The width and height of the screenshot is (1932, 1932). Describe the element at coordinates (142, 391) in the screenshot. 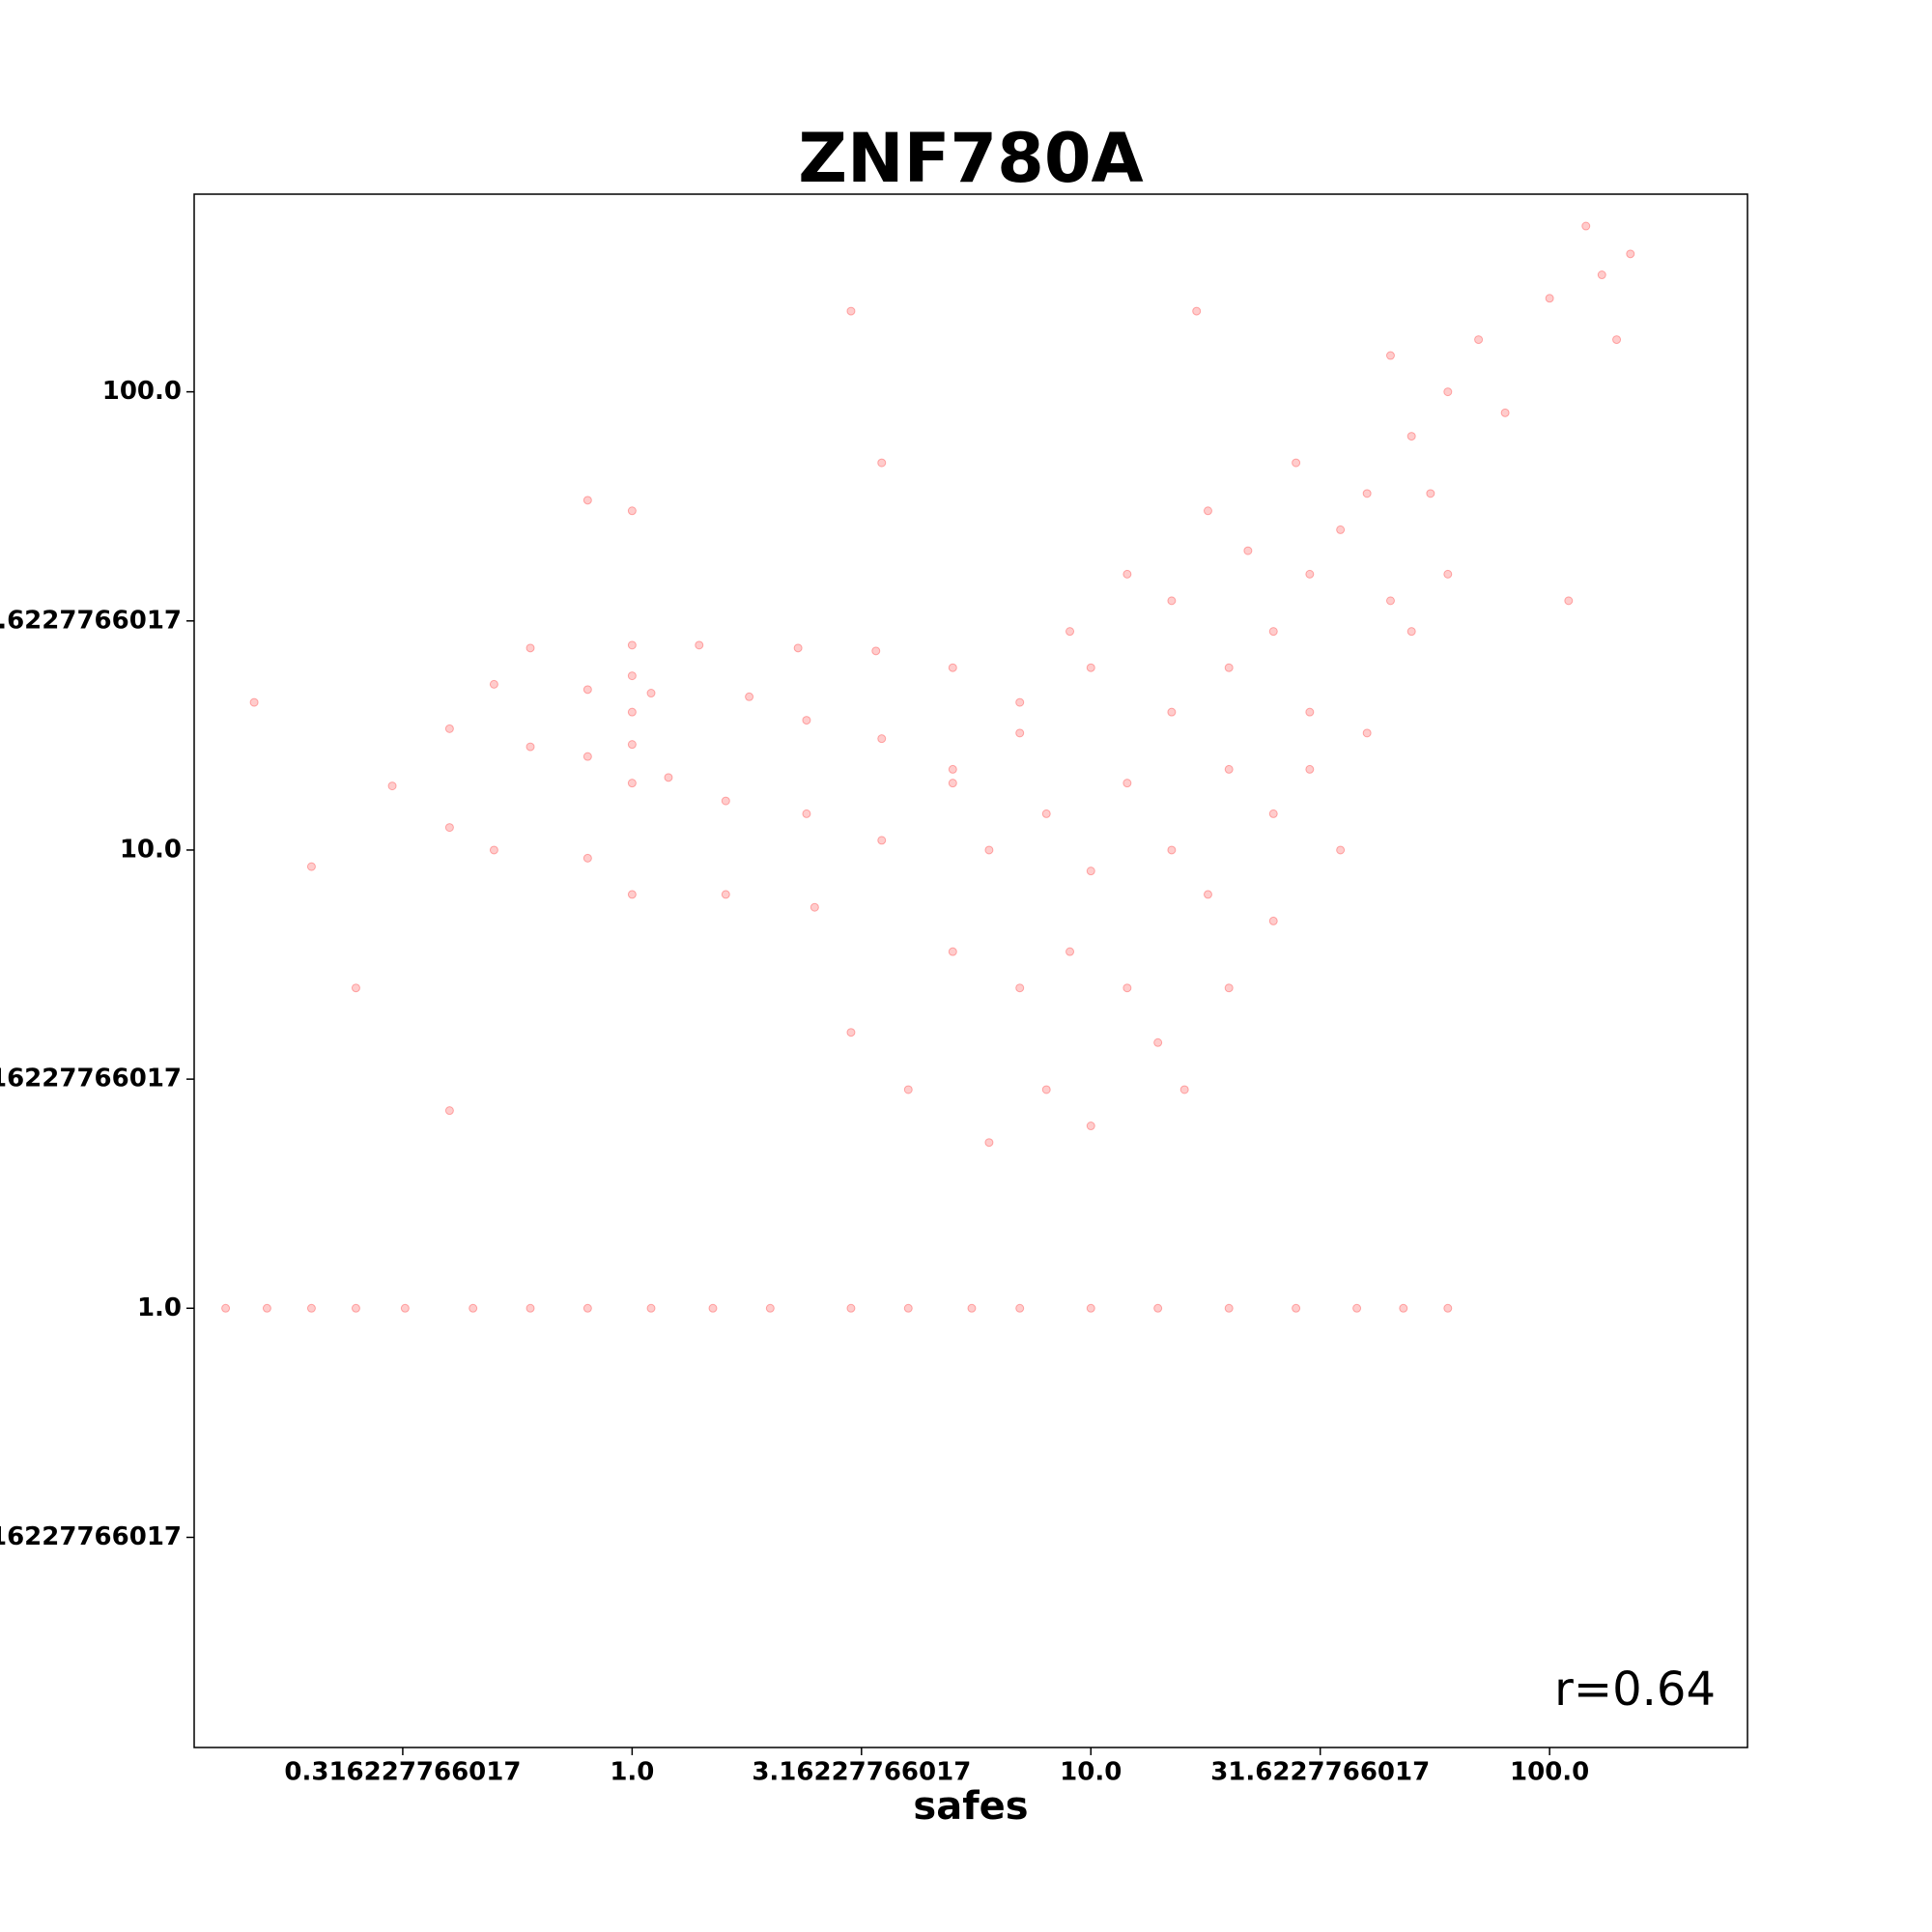

I see `y-tick-label: 100.0` at that location.